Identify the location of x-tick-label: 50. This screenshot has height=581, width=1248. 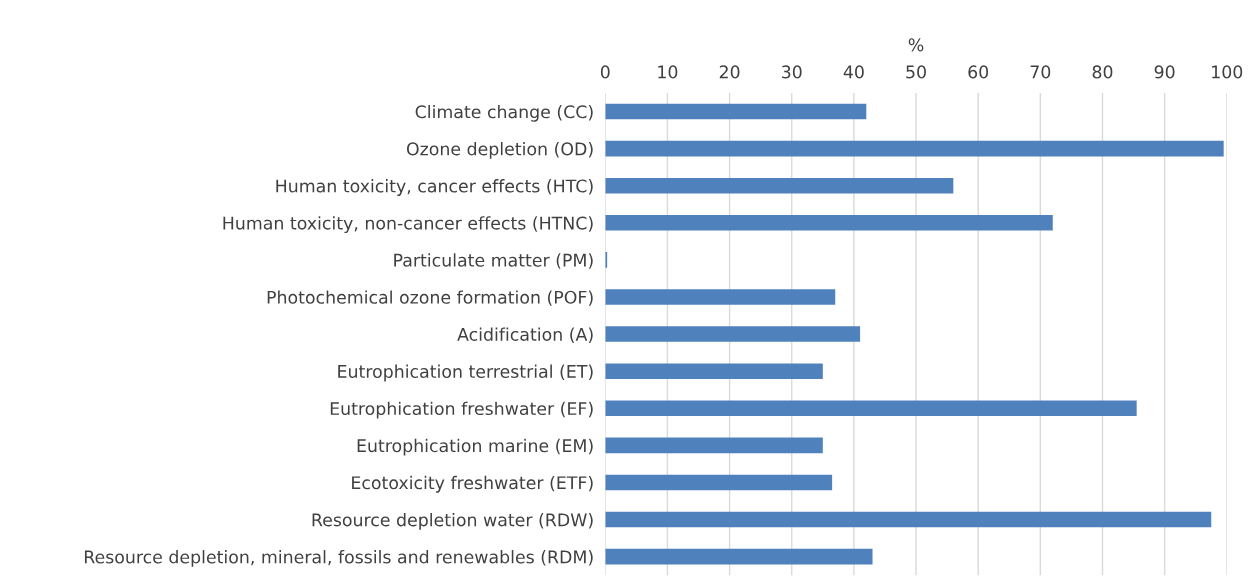
(916, 72).